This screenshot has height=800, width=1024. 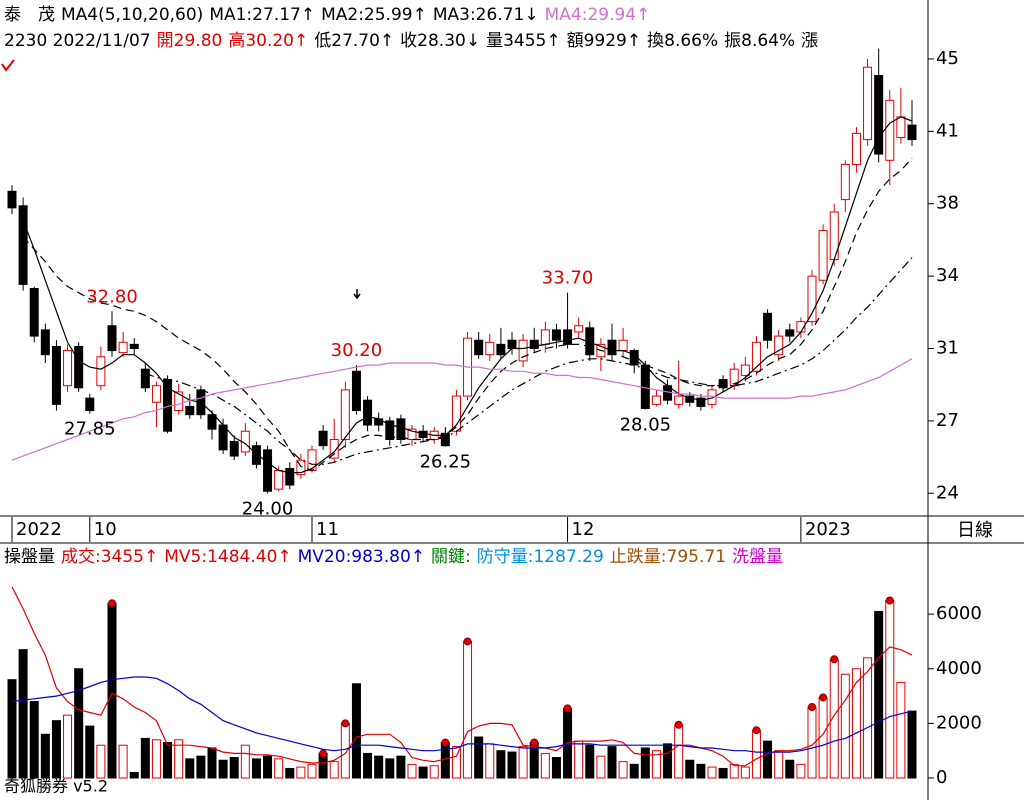 What do you see at coordinates (462, 714) in the screenshot?
I see `volume-ma-line` at bounding box center [462, 714].